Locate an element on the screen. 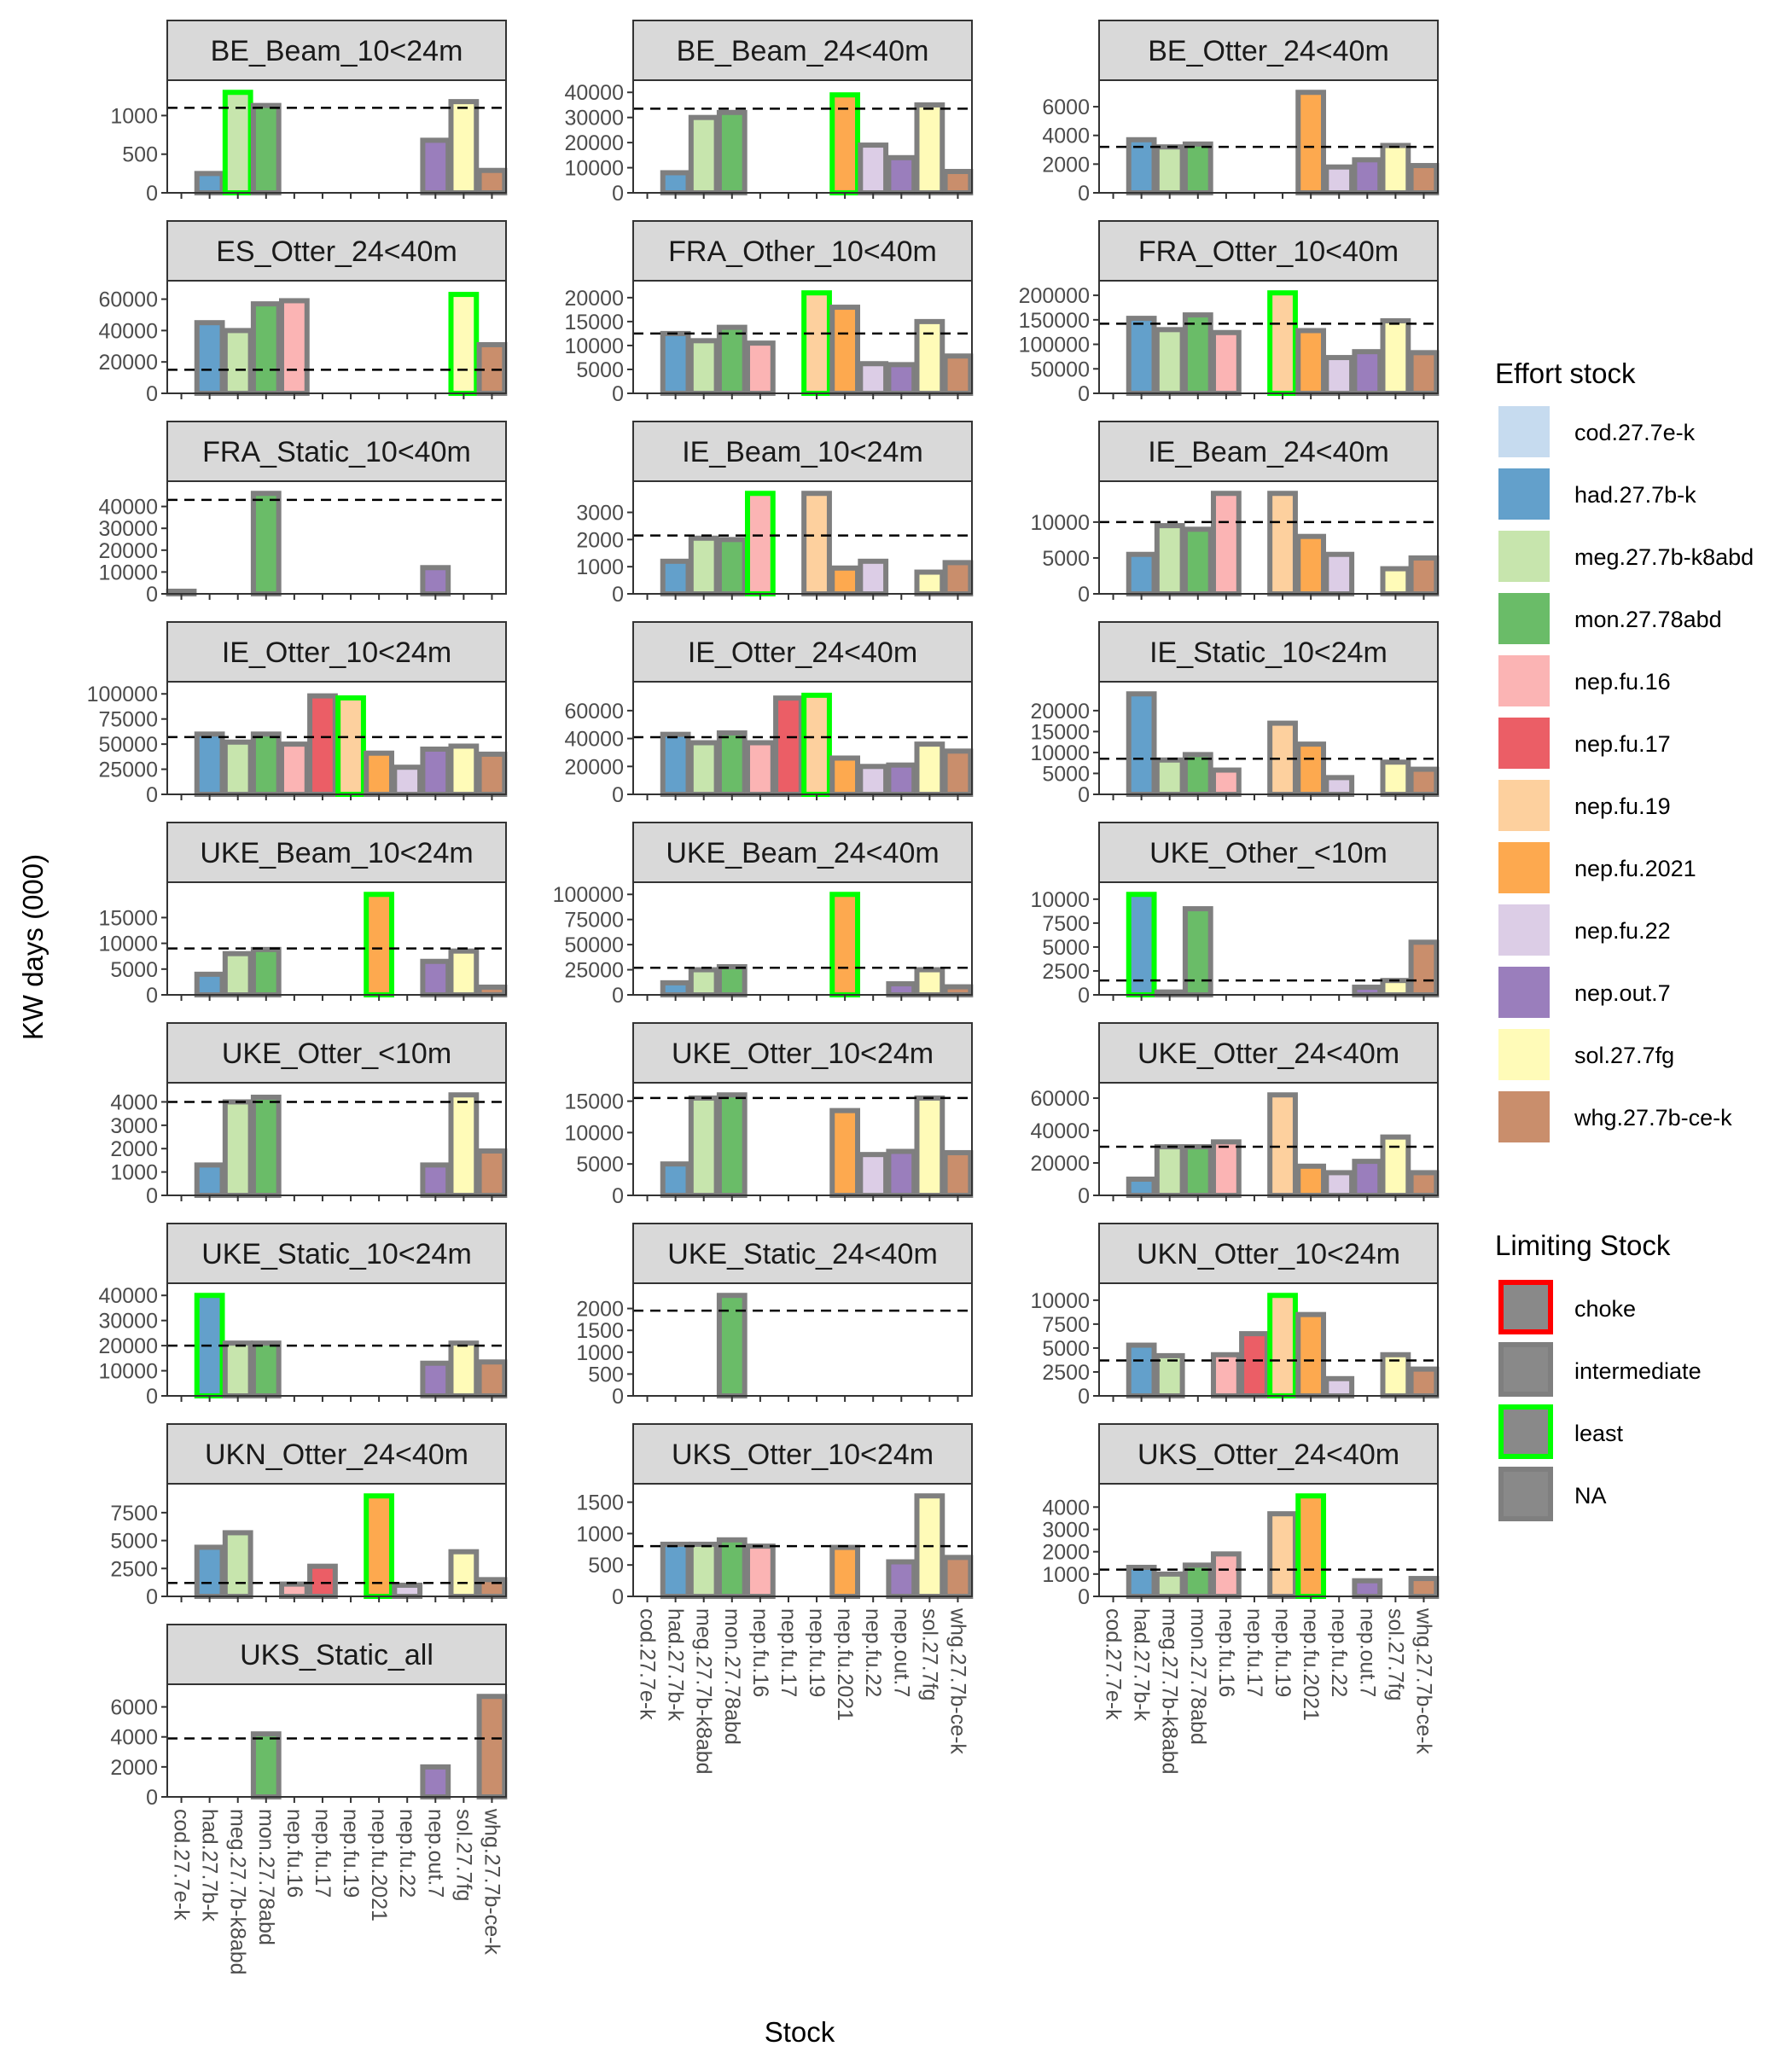 The height and width of the screenshot is (2052, 1792). x-tick-label: nep.out.7 is located at coordinates (901, 1653).